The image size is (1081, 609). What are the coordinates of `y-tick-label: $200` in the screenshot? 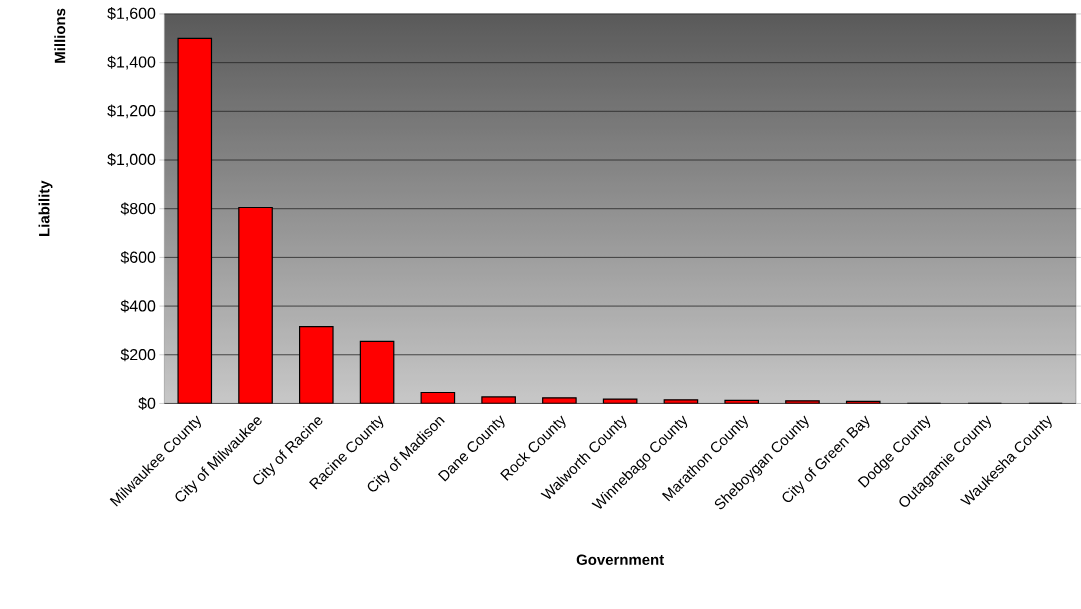 It's located at (138, 355).